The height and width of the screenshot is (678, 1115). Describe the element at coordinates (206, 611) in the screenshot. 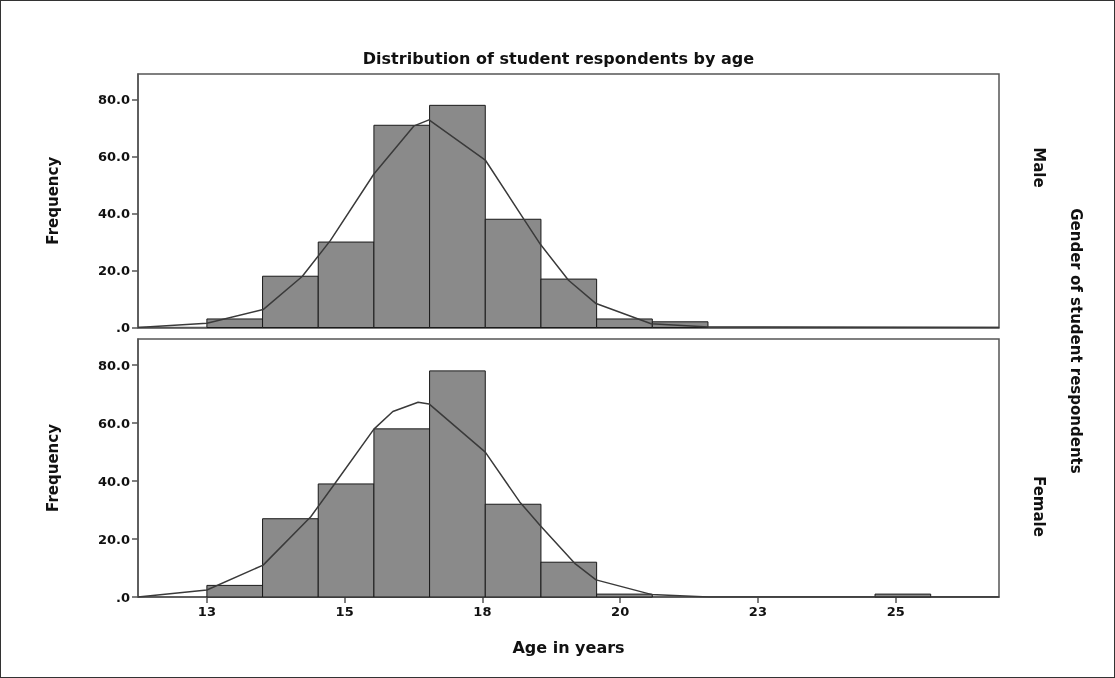

I see `x-tick-label: 13` at that location.